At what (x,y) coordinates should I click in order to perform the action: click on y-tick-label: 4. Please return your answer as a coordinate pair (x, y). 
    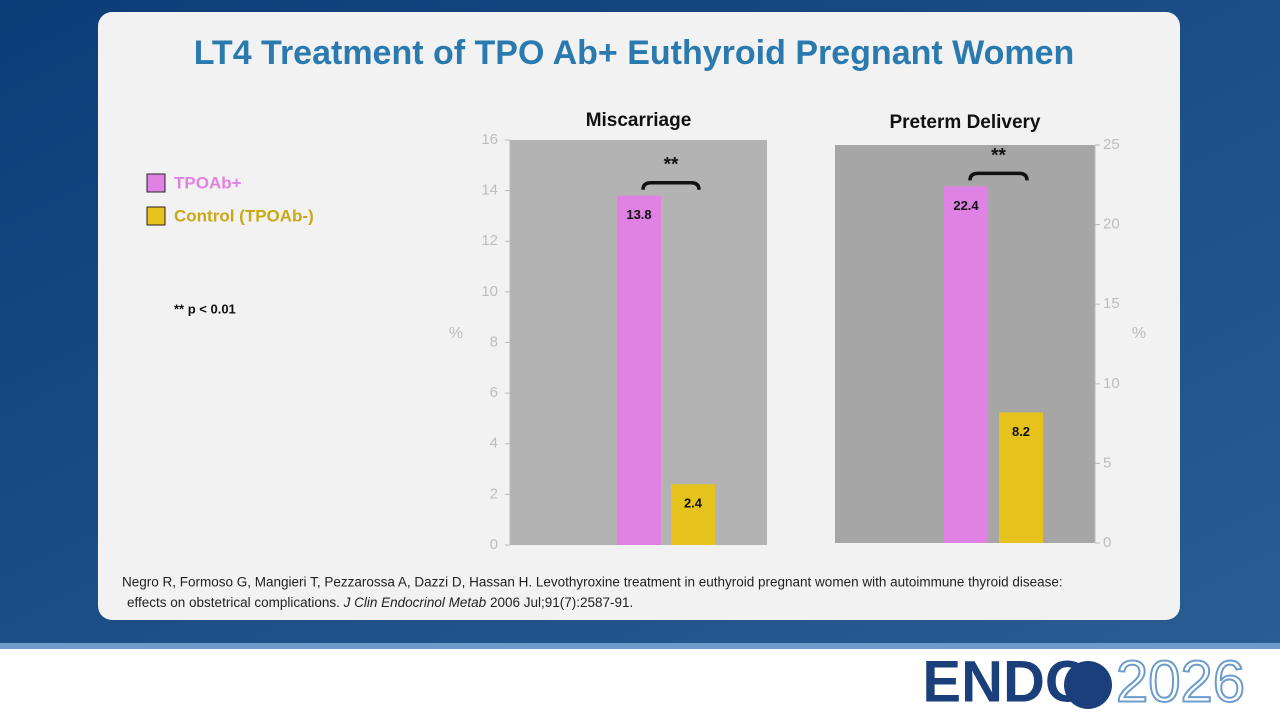
    Looking at the image, I should click on (494, 443).